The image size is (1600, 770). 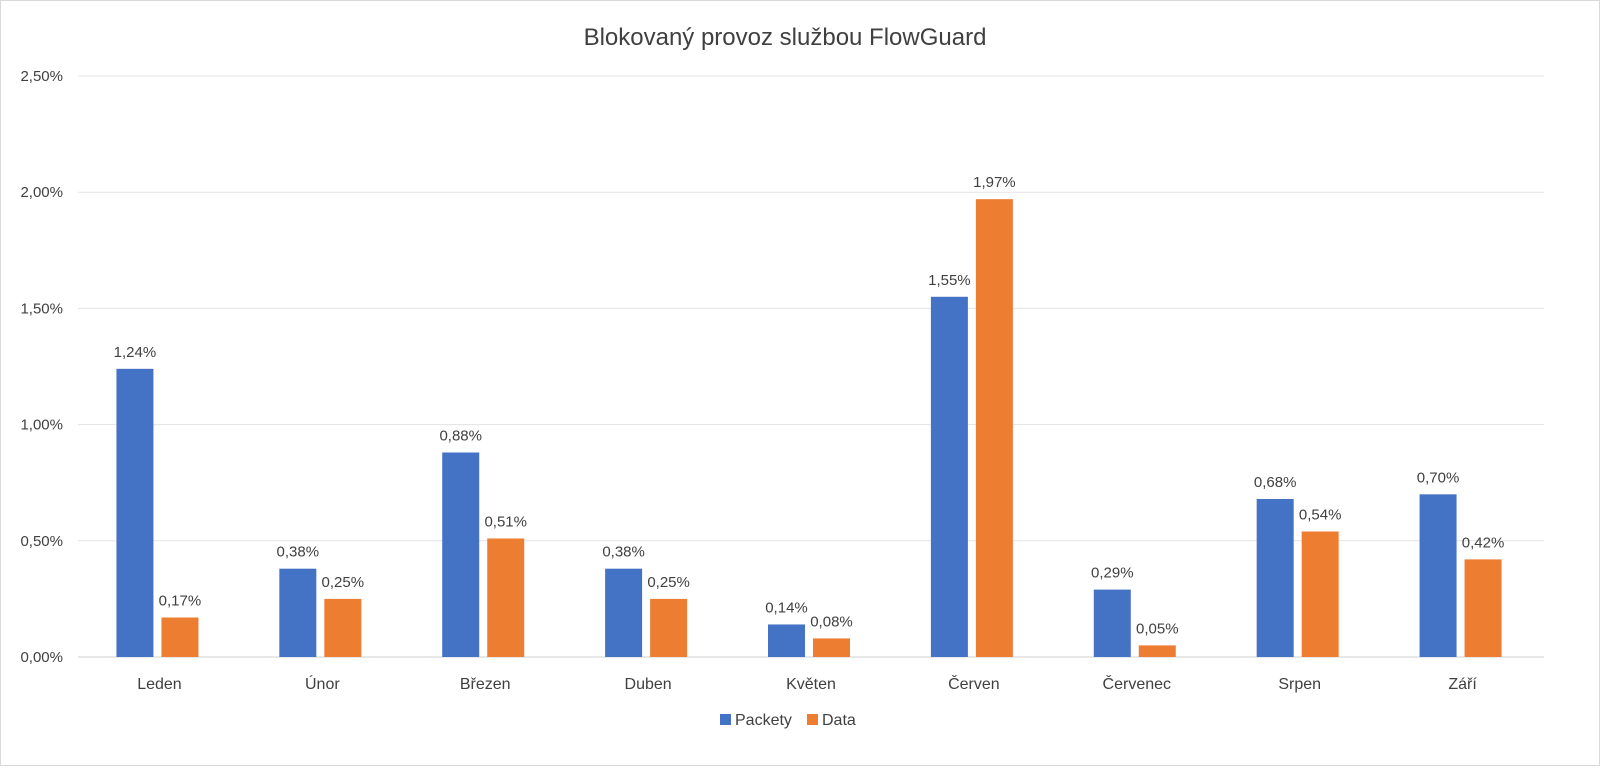 I want to click on x-tick-label: Srpen, so click(x=1299, y=684).